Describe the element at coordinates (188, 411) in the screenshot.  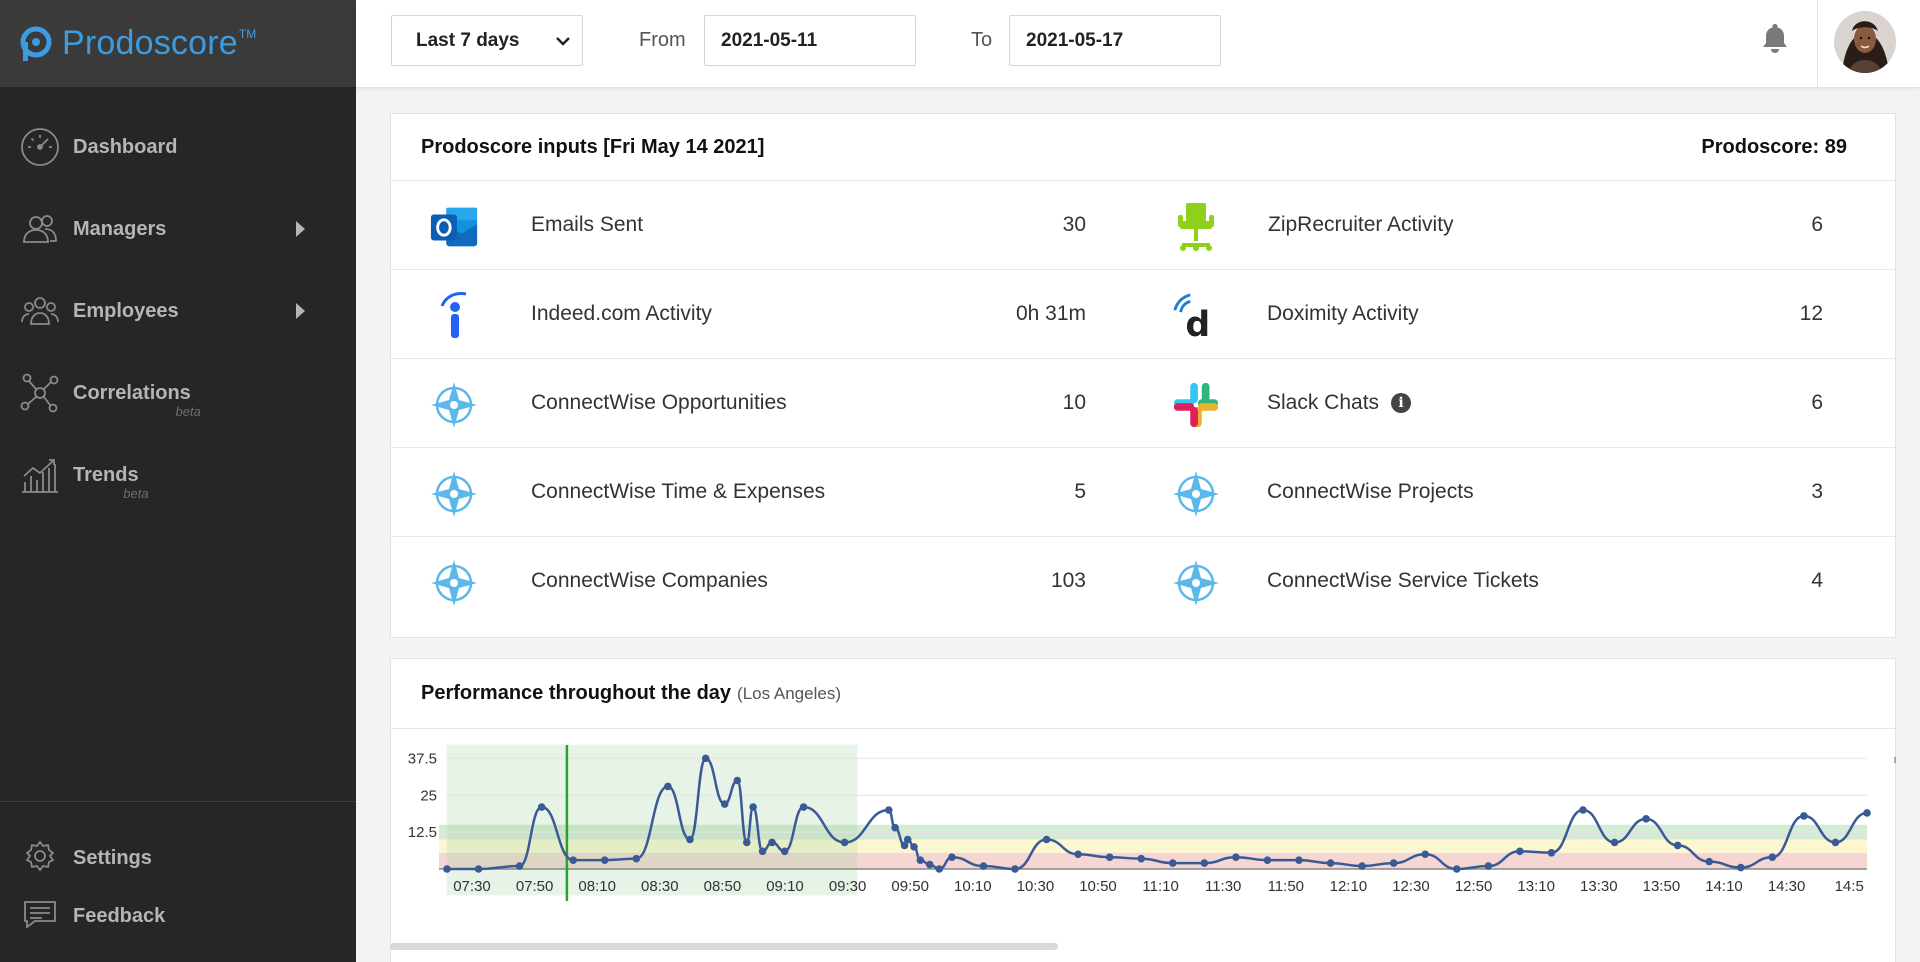
I see `beta-badge: beta` at that location.